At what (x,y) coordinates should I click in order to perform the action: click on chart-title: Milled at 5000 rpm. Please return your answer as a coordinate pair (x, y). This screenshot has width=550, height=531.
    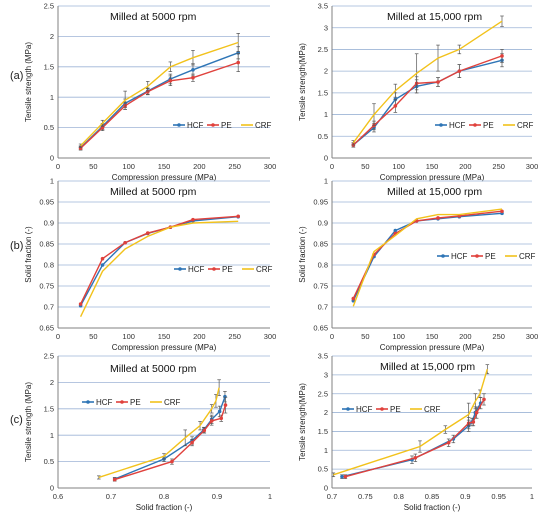
    Looking at the image, I should click on (153, 369).